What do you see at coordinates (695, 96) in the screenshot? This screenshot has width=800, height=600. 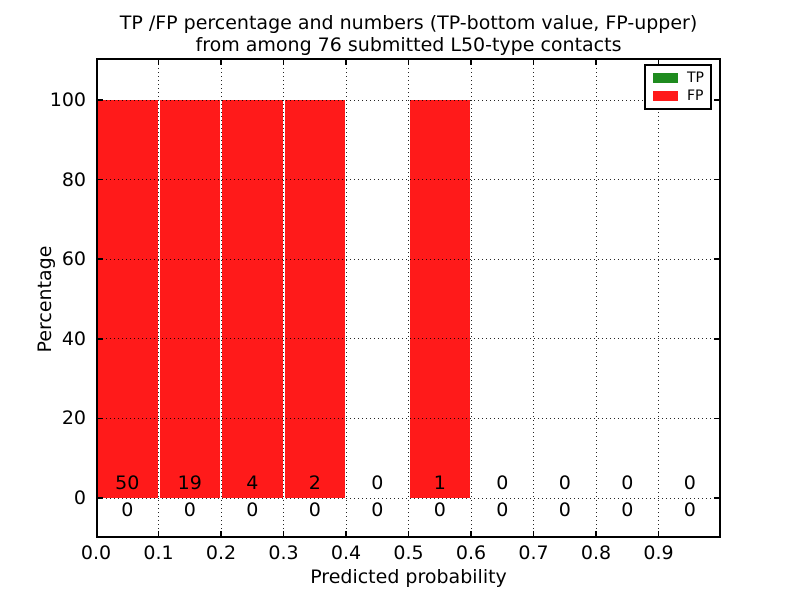 I see `fp-legend-label: FP` at bounding box center [695, 96].